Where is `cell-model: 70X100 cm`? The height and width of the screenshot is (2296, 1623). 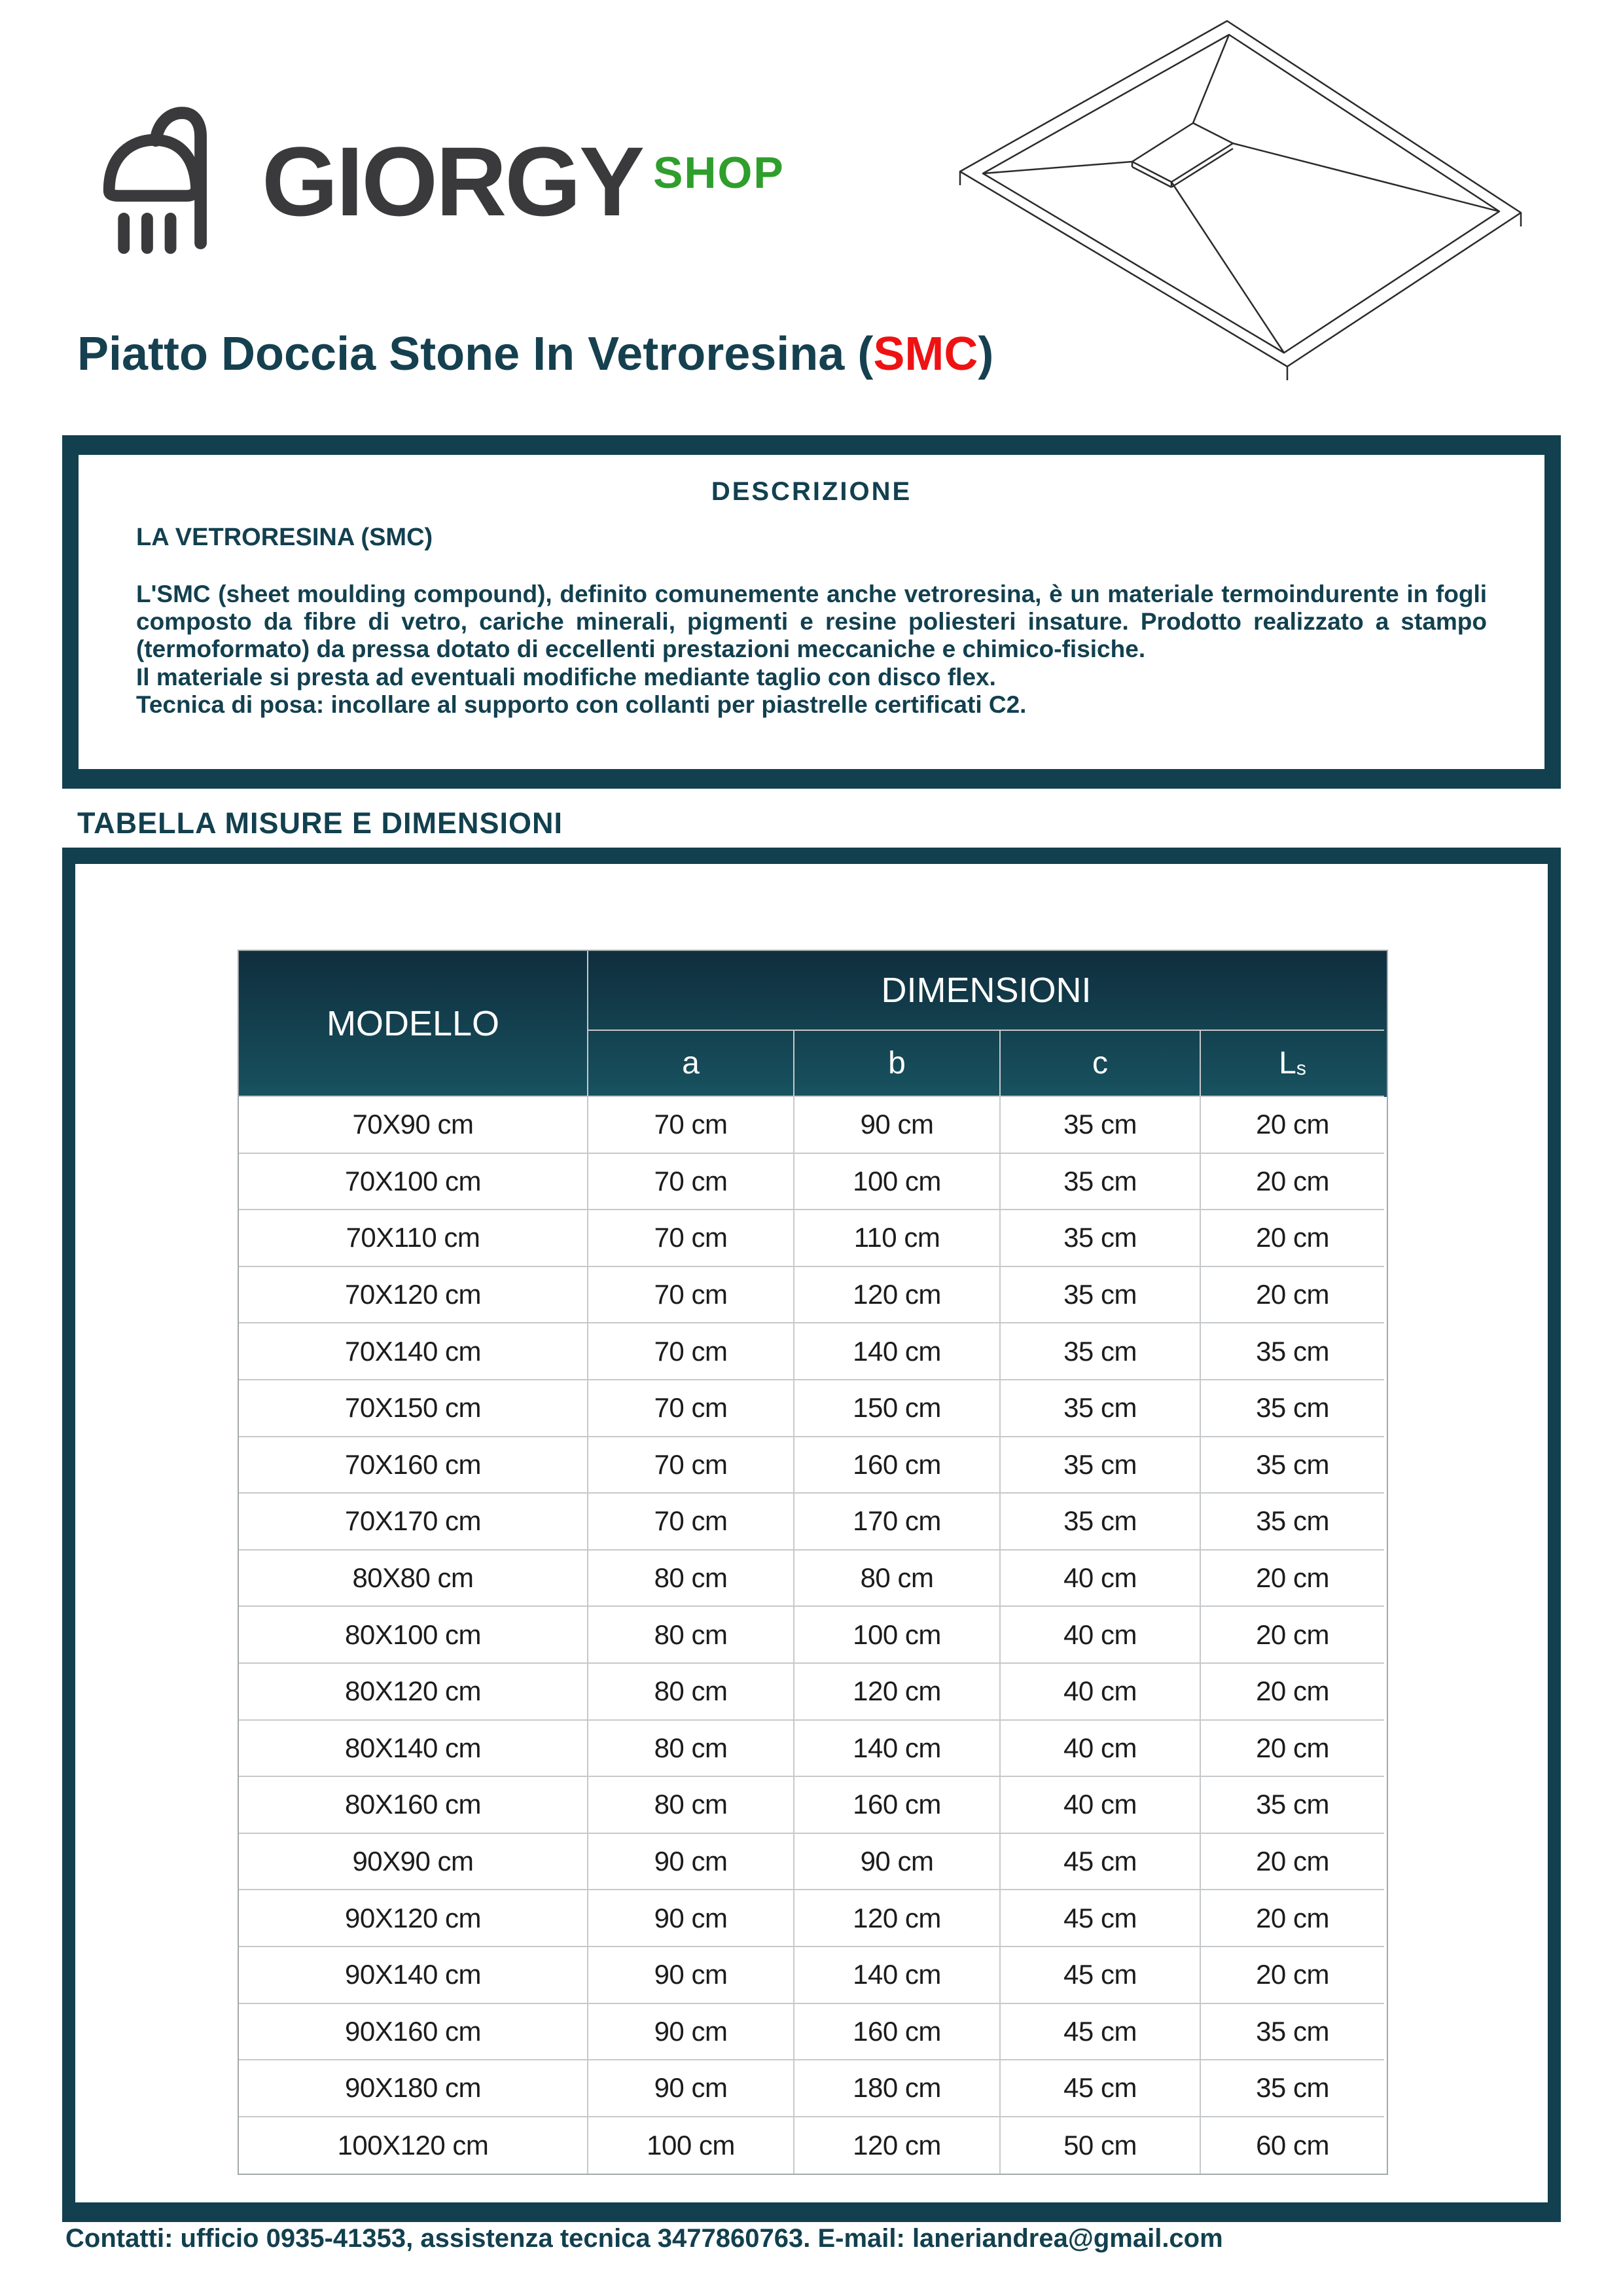 cell-model: 70X100 cm is located at coordinates (413, 1182).